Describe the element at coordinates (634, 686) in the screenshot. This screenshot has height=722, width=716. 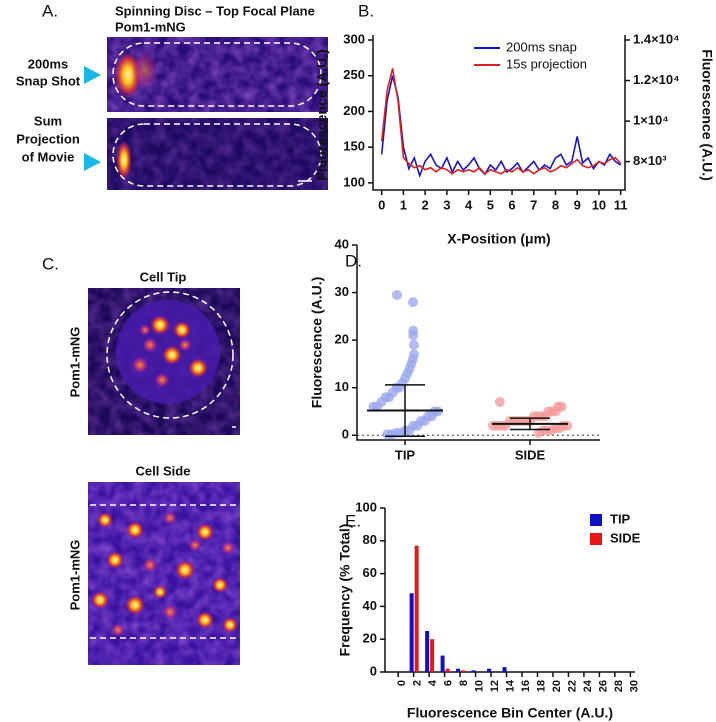
I see `x-tick-label: 30` at that location.